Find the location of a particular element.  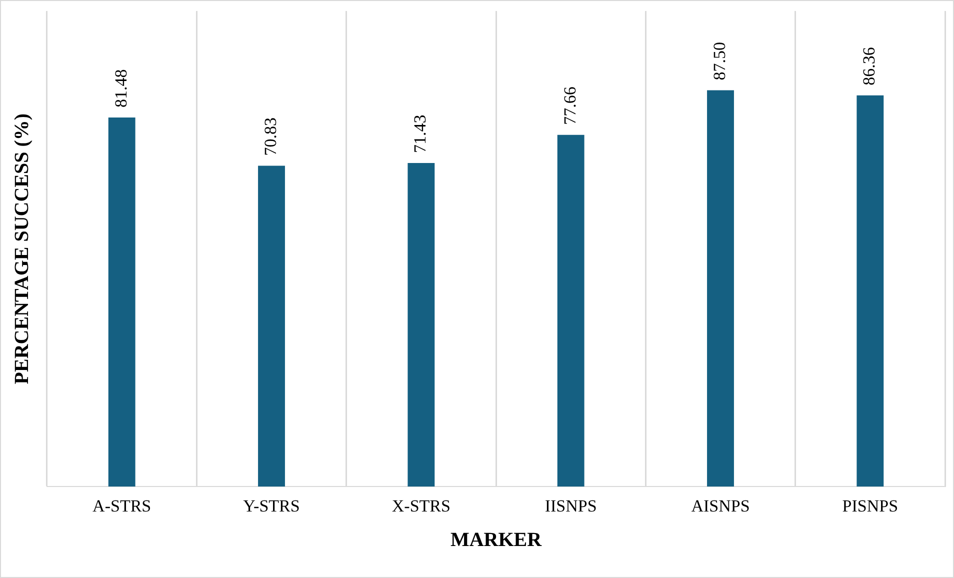

x-tick-label: Y-STRS is located at coordinates (271, 506).